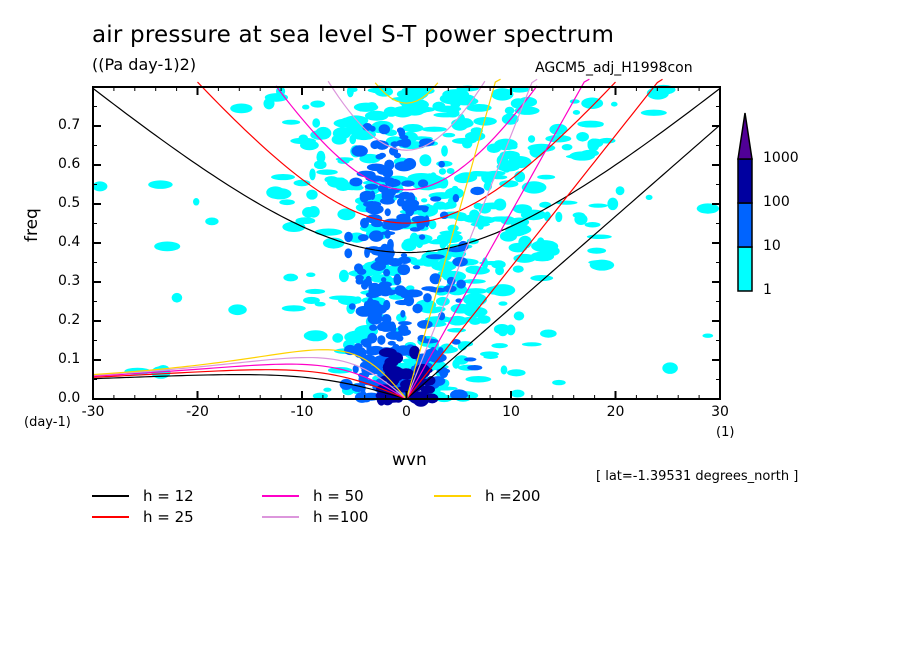 The image size is (904, 654). What do you see at coordinates (338, 496) in the screenshot?
I see `legend-label: h = 50` at bounding box center [338, 496].